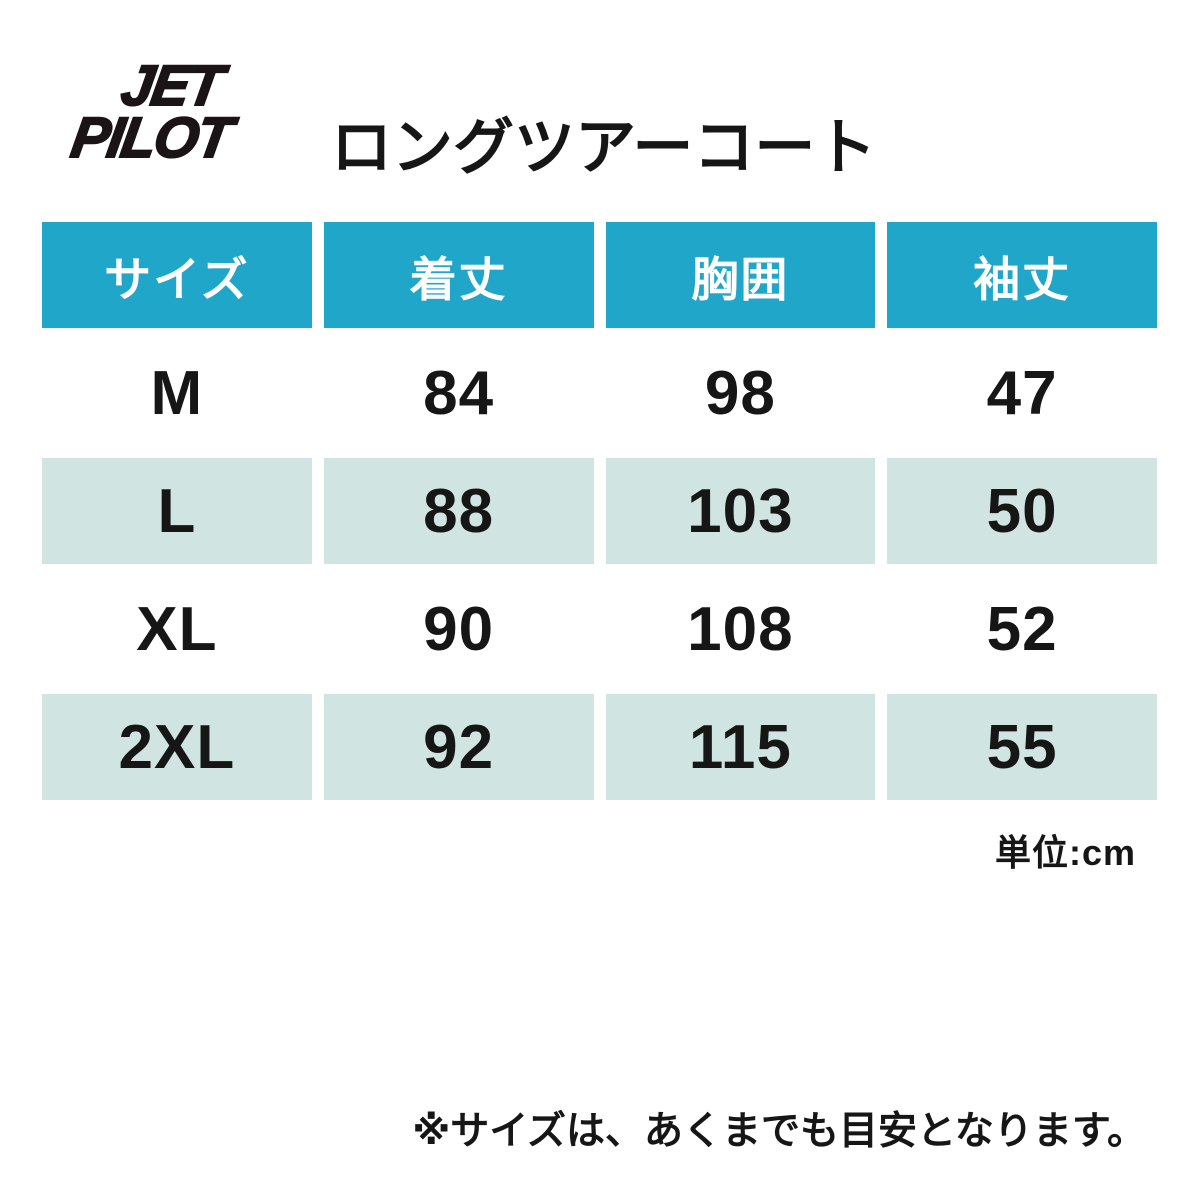  I want to click on row-l-sleeve-cell: 50, so click(1022, 511).